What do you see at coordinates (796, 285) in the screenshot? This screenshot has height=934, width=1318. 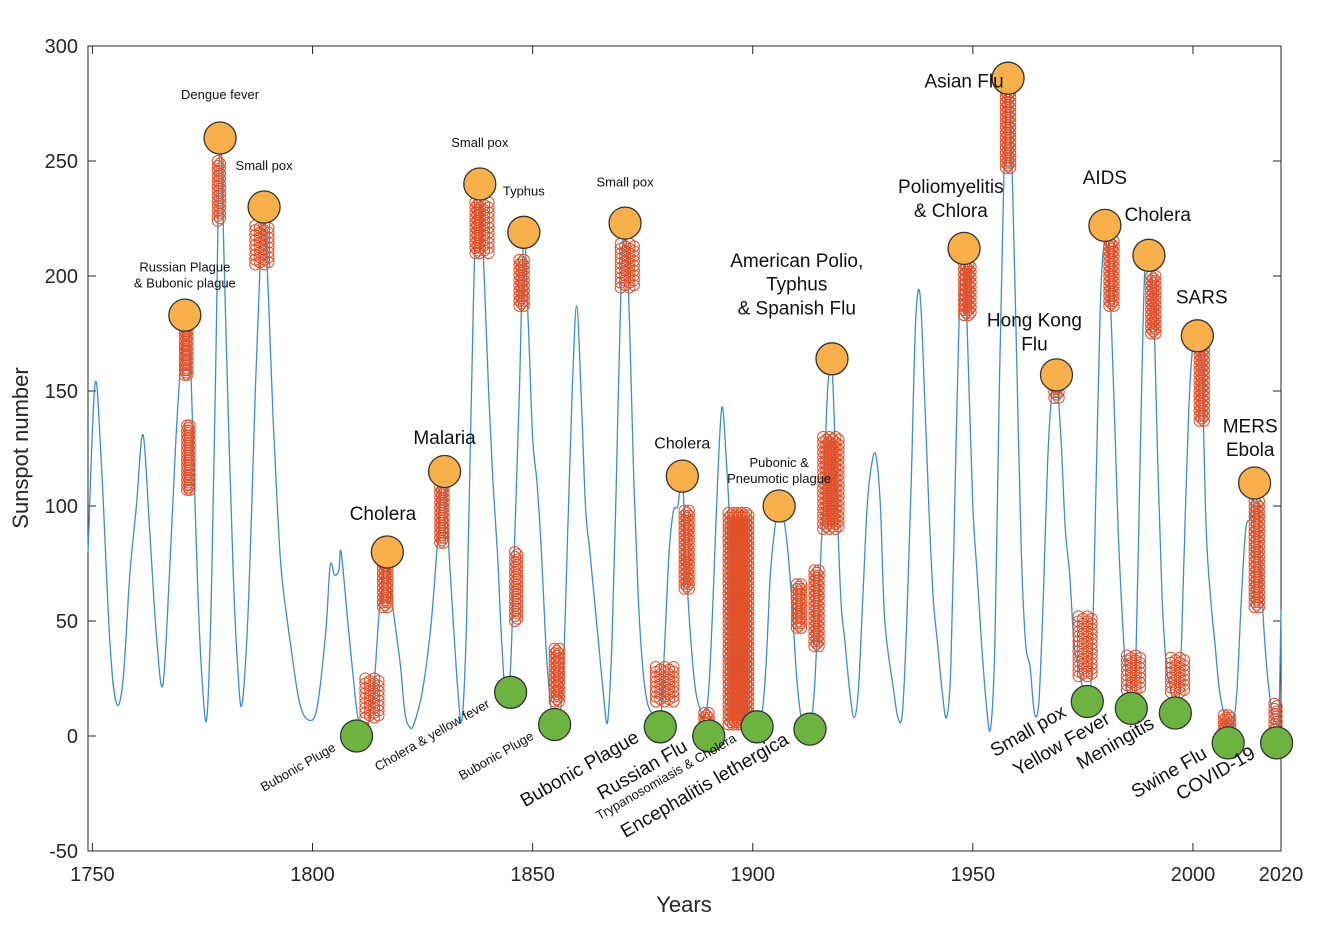 I see `peak-label: American Polio, Typhus & Spanish Flu` at bounding box center [796, 285].